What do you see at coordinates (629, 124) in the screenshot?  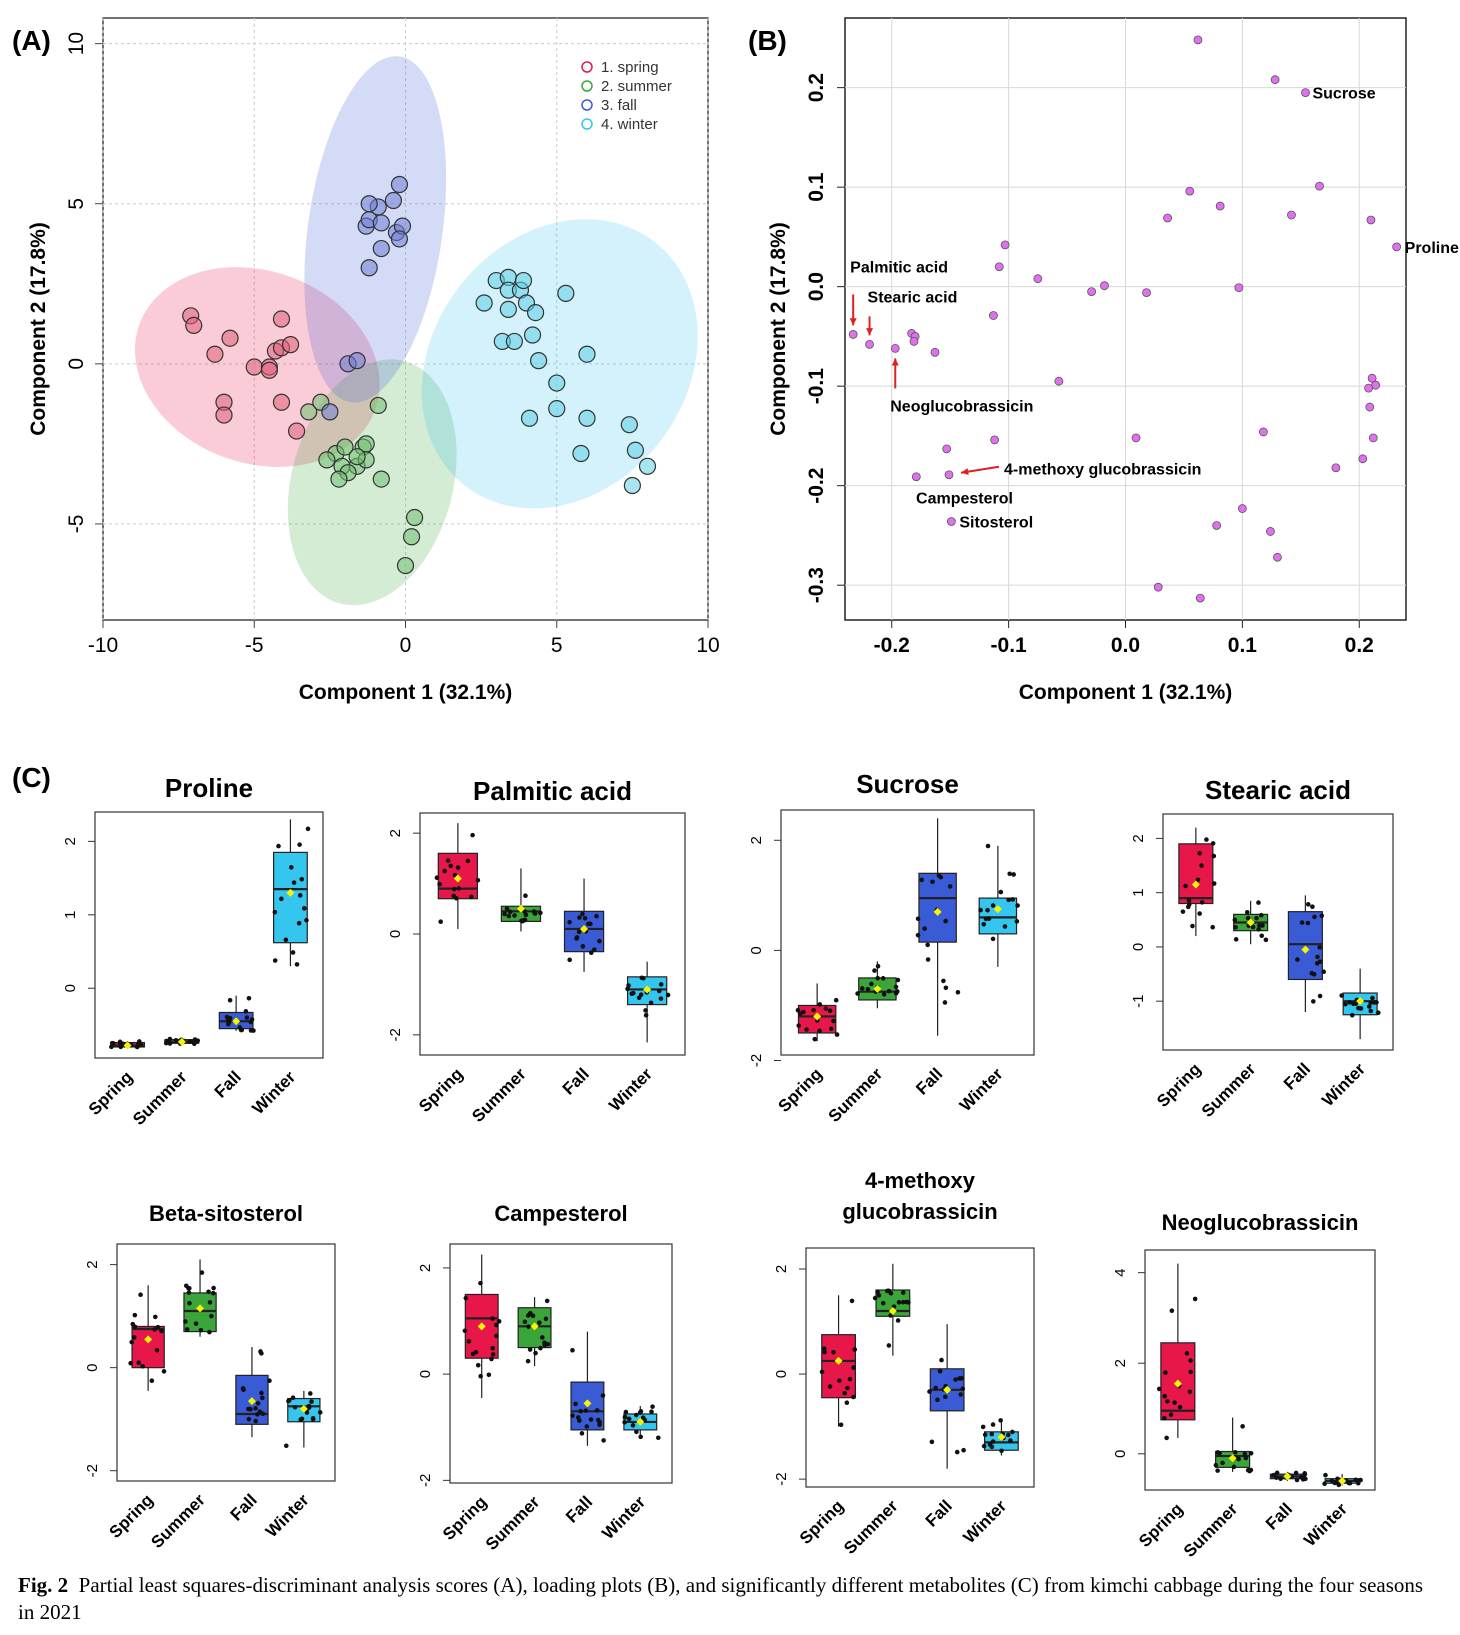 I see `legend-label: 4. winter` at bounding box center [629, 124].